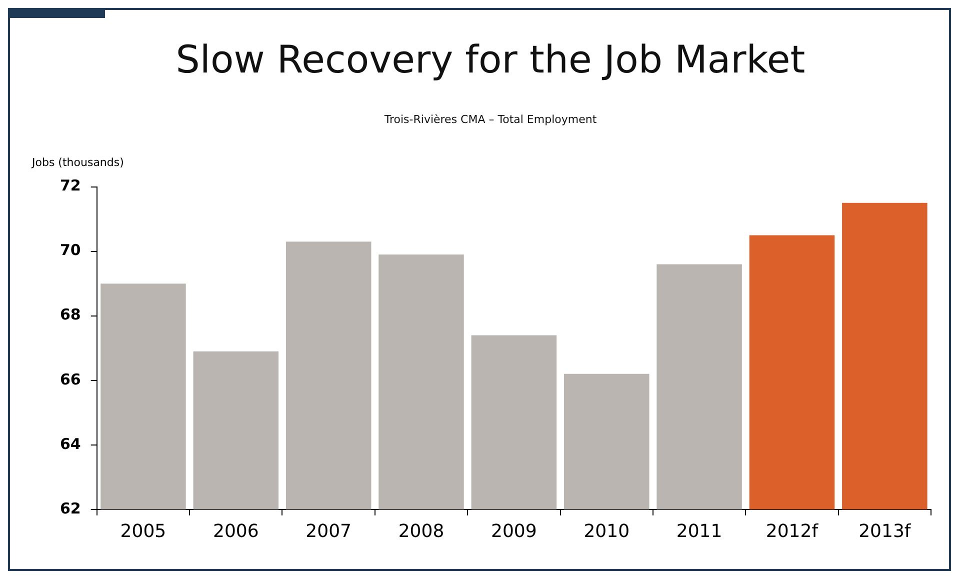  Describe the element at coordinates (77, 163) in the screenshot. I see `y-axis-title: Jobs (thousands)` at that location.